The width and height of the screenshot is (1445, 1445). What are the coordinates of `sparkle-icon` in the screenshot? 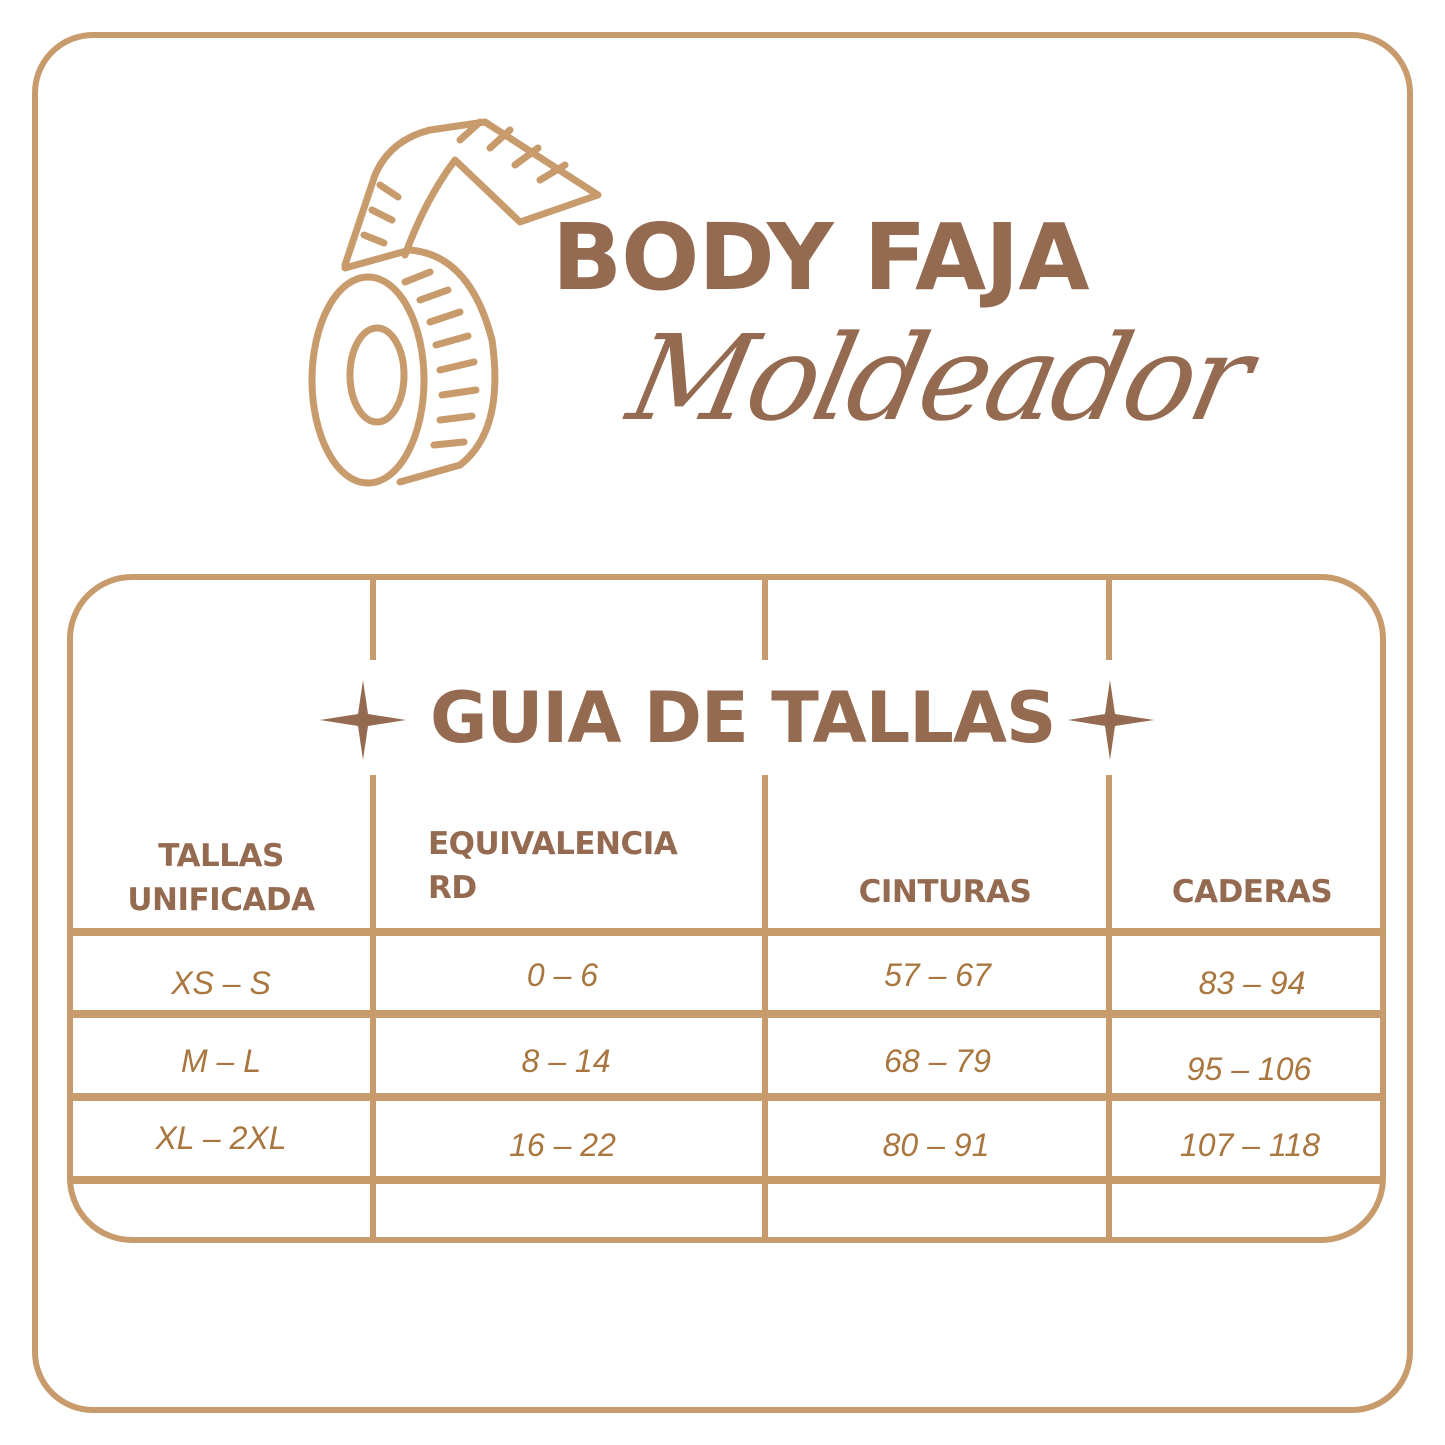 It's located at (737, 720).